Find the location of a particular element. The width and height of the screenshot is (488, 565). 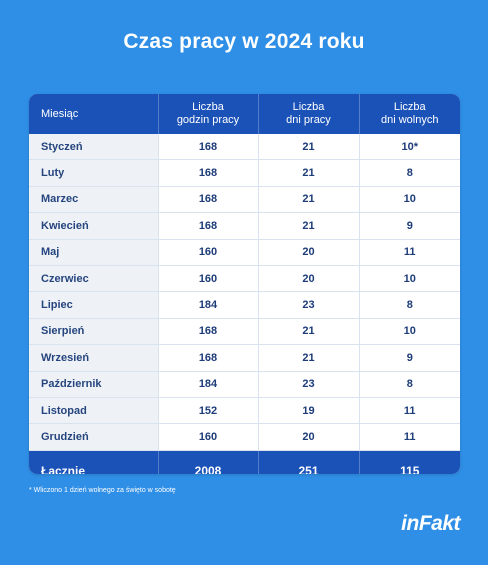

total-hours: 2008 is located at coordinates (208, 462).